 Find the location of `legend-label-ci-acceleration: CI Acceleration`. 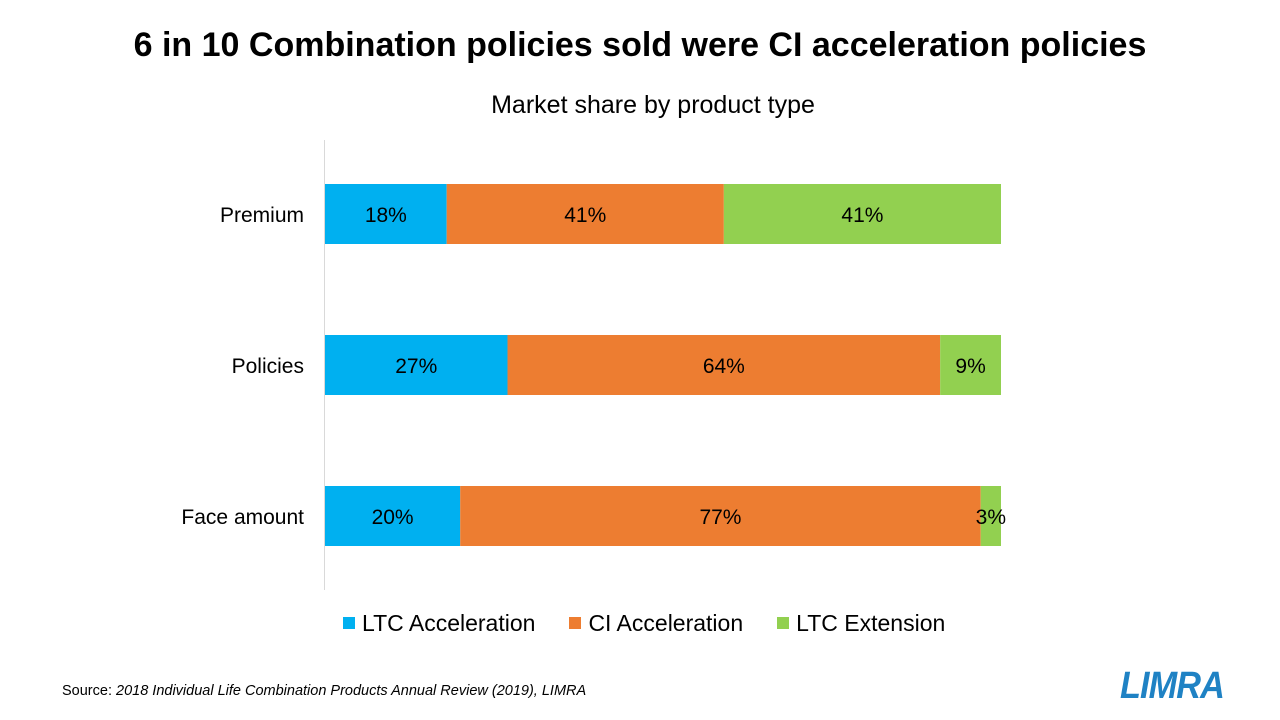

legend-label-ci-acceleration: CI Acceleration is located at coordinates (666, 622).